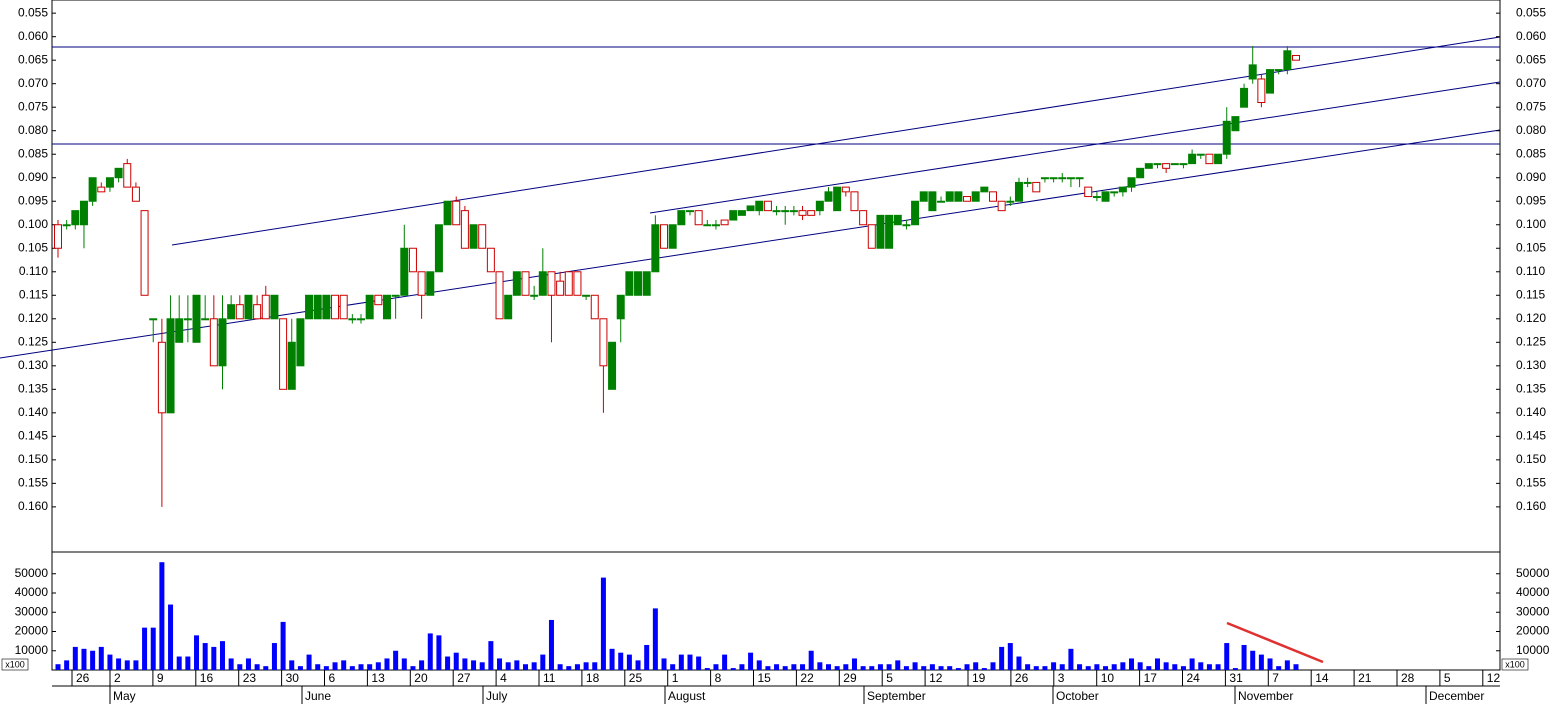  Describe the element at coordinates (1531, 224) in the screenshot. I see `y-tick-label: 0.100` at that location.